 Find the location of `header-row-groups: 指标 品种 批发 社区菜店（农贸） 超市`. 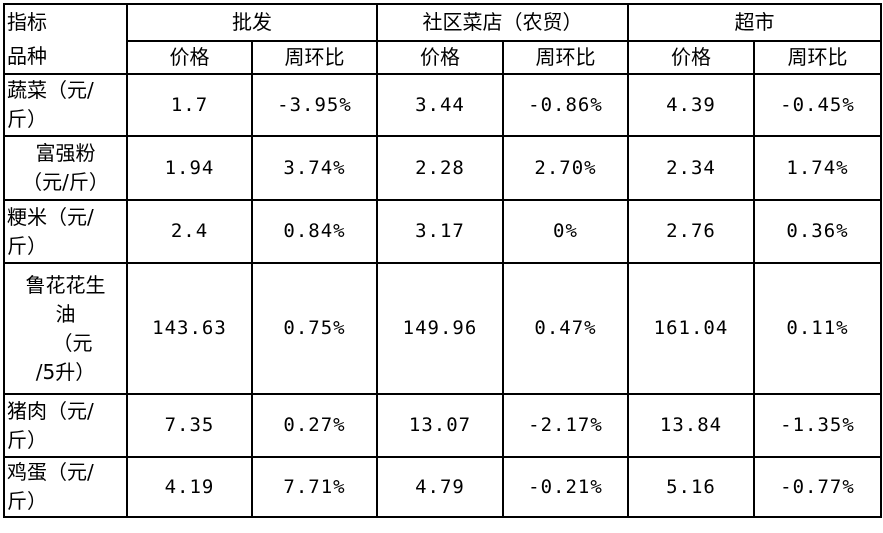

header-row-groups: 指标 品种 批发 社区菜店（农贸） 超市 is located at coordinates (442, 39).